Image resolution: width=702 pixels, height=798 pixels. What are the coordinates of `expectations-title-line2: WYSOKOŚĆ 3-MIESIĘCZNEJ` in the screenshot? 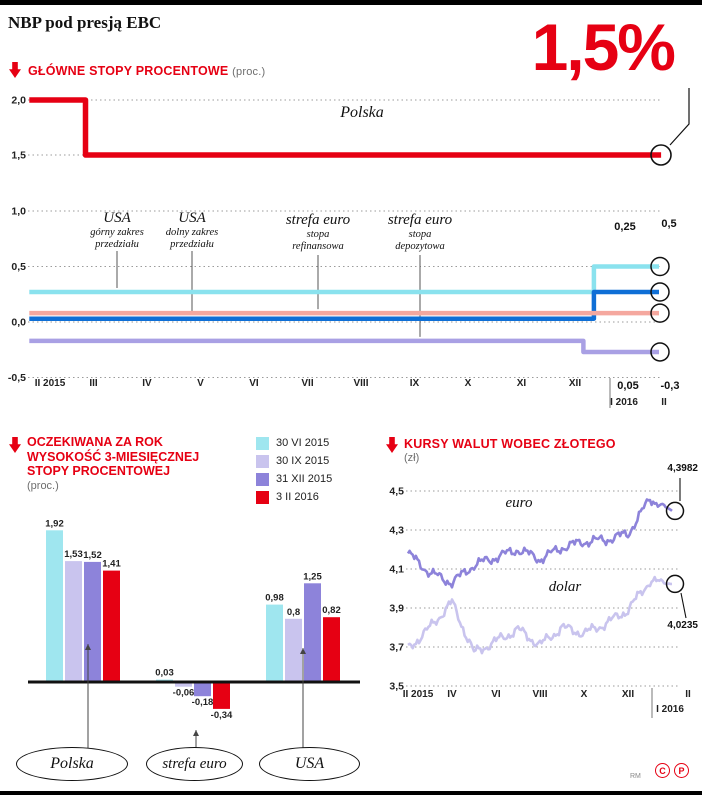 It's located at (113, 456).